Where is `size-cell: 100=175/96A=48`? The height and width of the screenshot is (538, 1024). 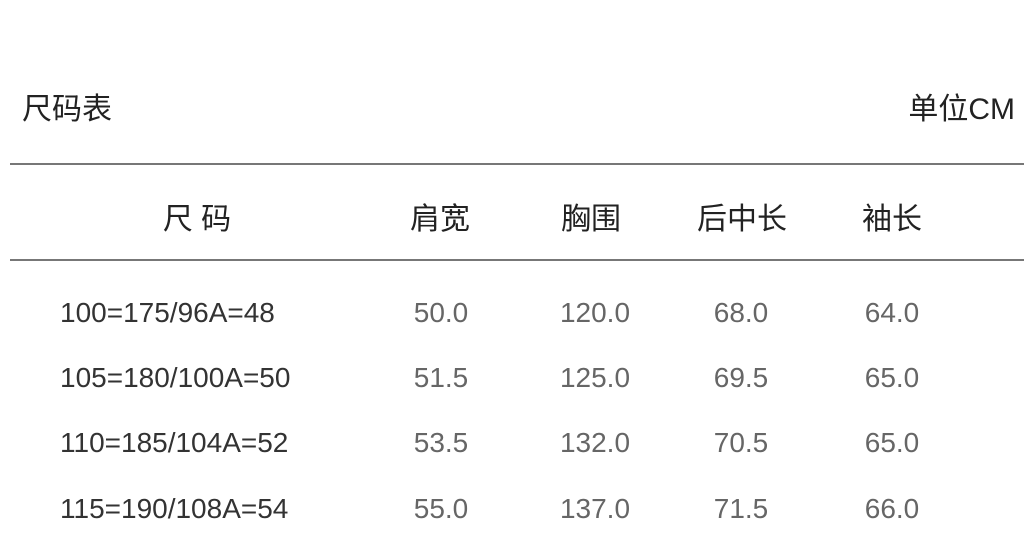
size-cell: 100=175/96A=48 is located at coordinates (167, 312).